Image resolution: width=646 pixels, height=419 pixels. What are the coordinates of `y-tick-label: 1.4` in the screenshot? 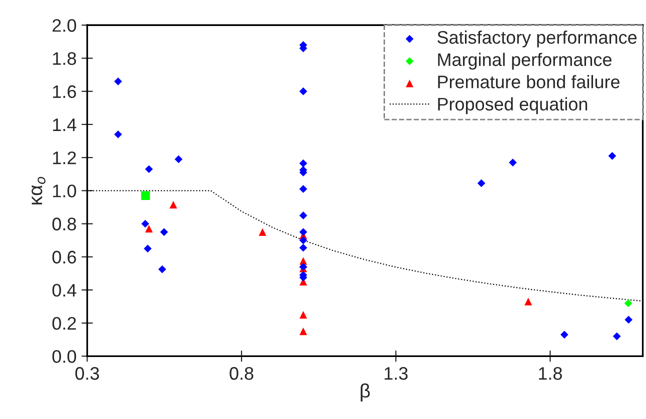 It's located at (64, 124).